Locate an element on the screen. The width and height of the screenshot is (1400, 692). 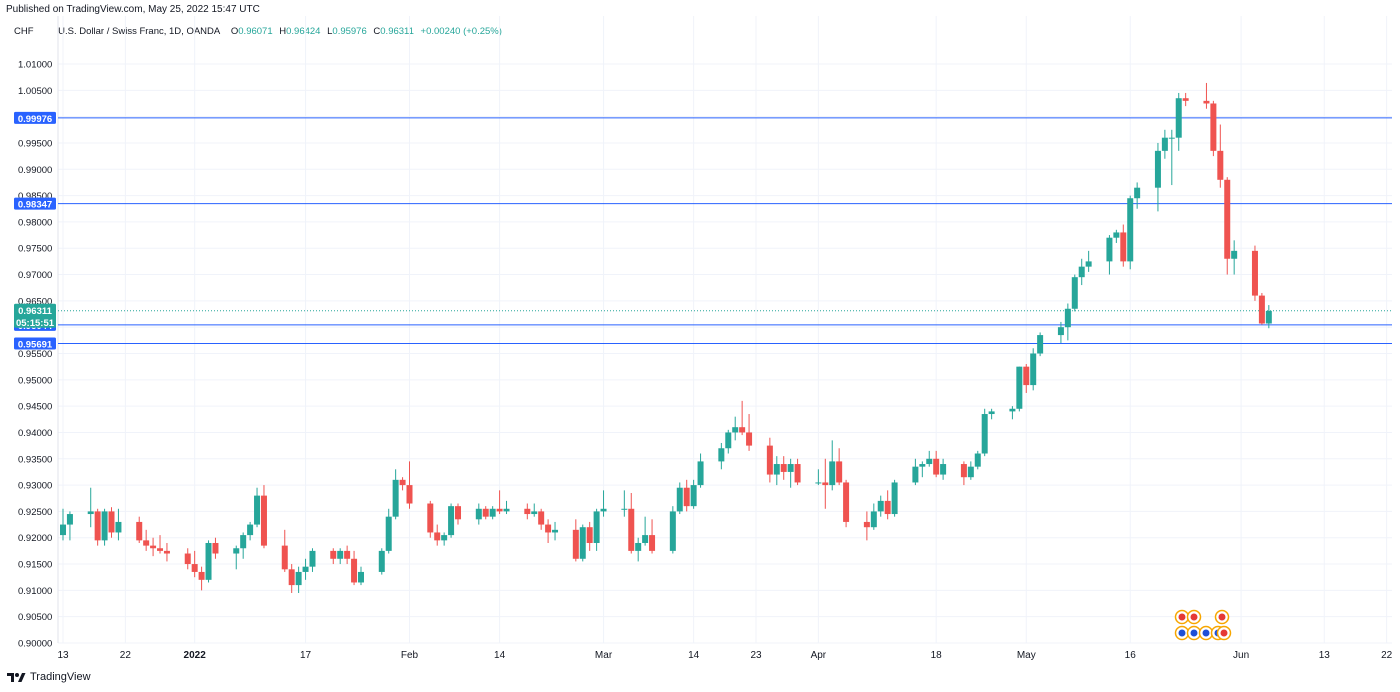
y-tick-label: 0.92500 is located at coordinates (35, 512).